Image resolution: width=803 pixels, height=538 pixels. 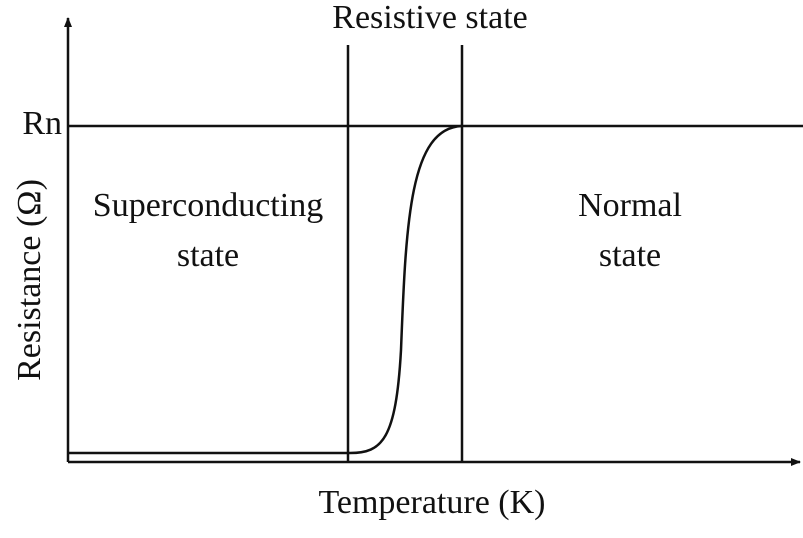 I want to click on y-axis-label: Resistance (Ω), so click(x=29, y=280).